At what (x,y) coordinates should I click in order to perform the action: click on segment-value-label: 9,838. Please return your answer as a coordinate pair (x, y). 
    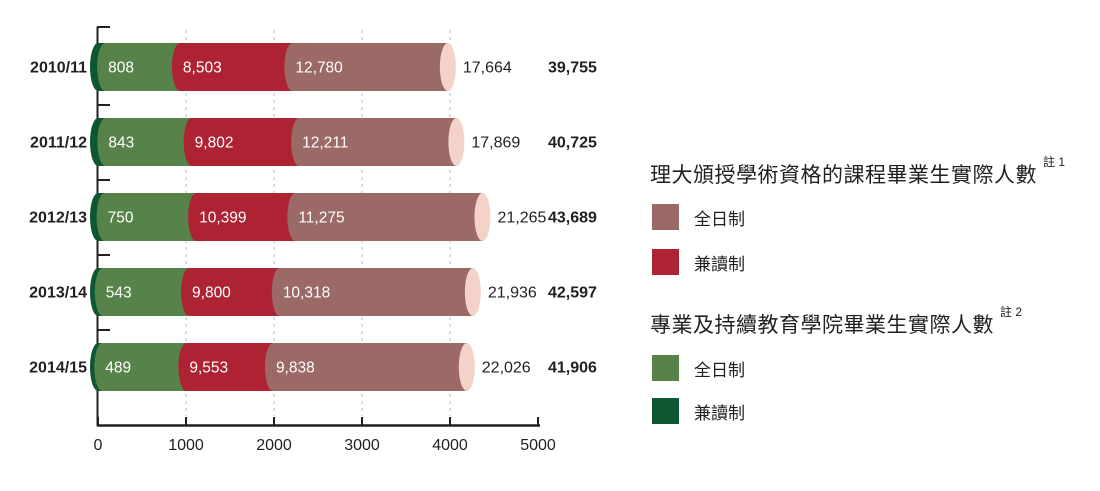
    Looking at the image, I should click on (295, 368).